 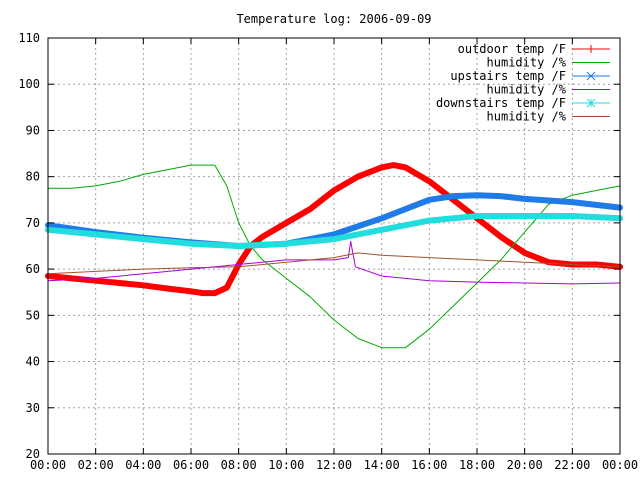 What do you see at coordinates (33, 315) in the screenshot?
I see `y-tick-label: 50` at bounding box center [33, 315].